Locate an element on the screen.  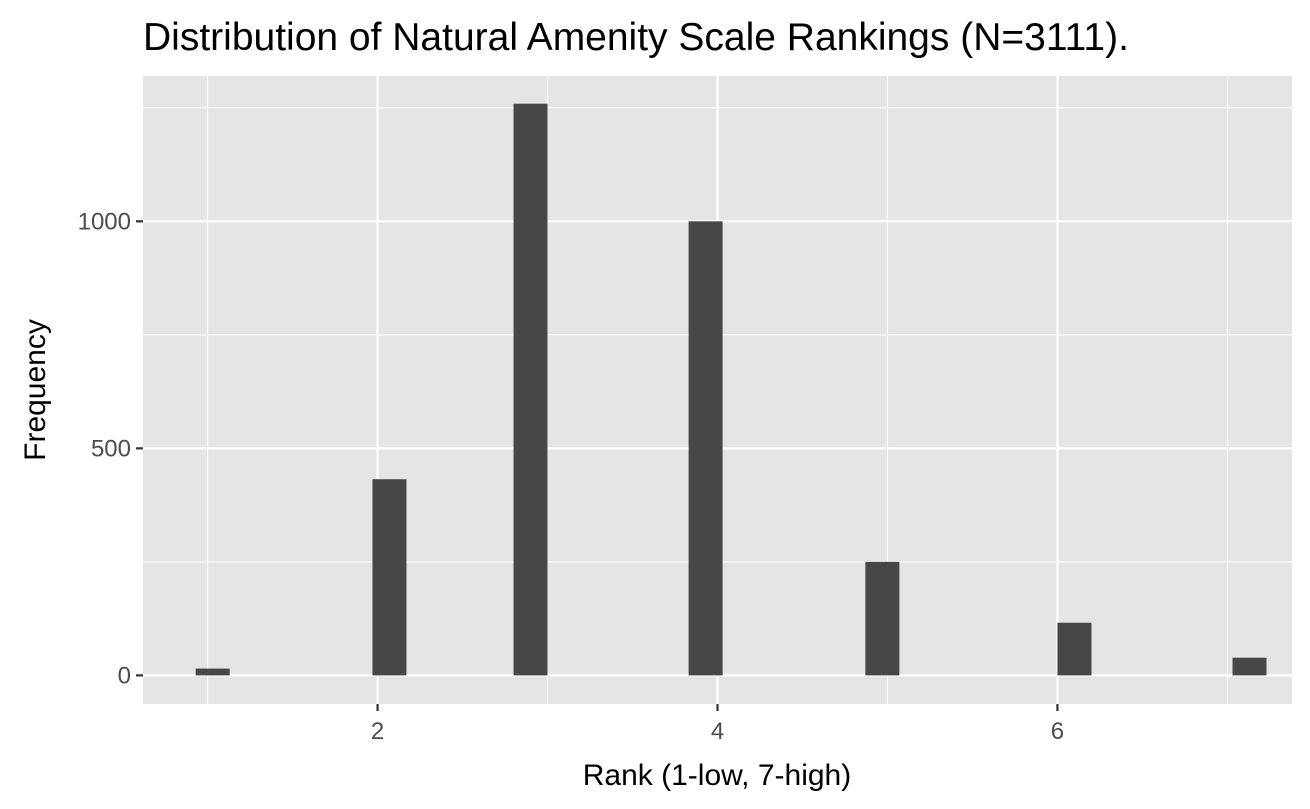
y-tick-label: 0 is located at coordinates (124, 675).